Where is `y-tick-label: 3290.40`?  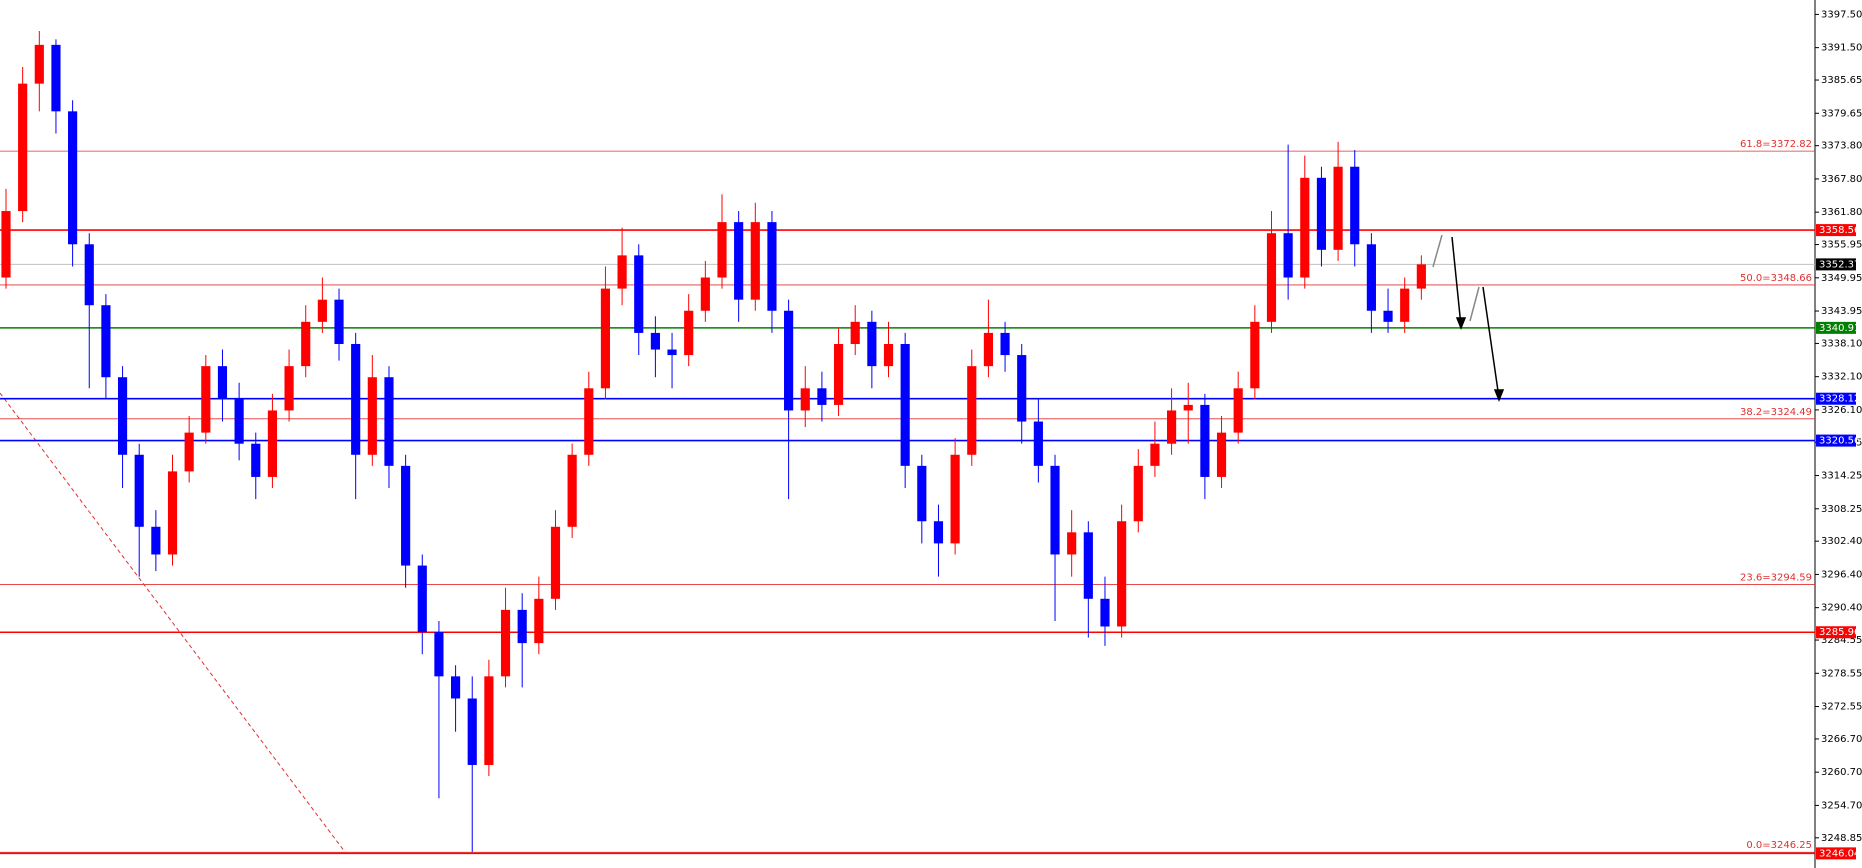 y-tick-label: 3290.40 is located at coordinates (1841, 608).